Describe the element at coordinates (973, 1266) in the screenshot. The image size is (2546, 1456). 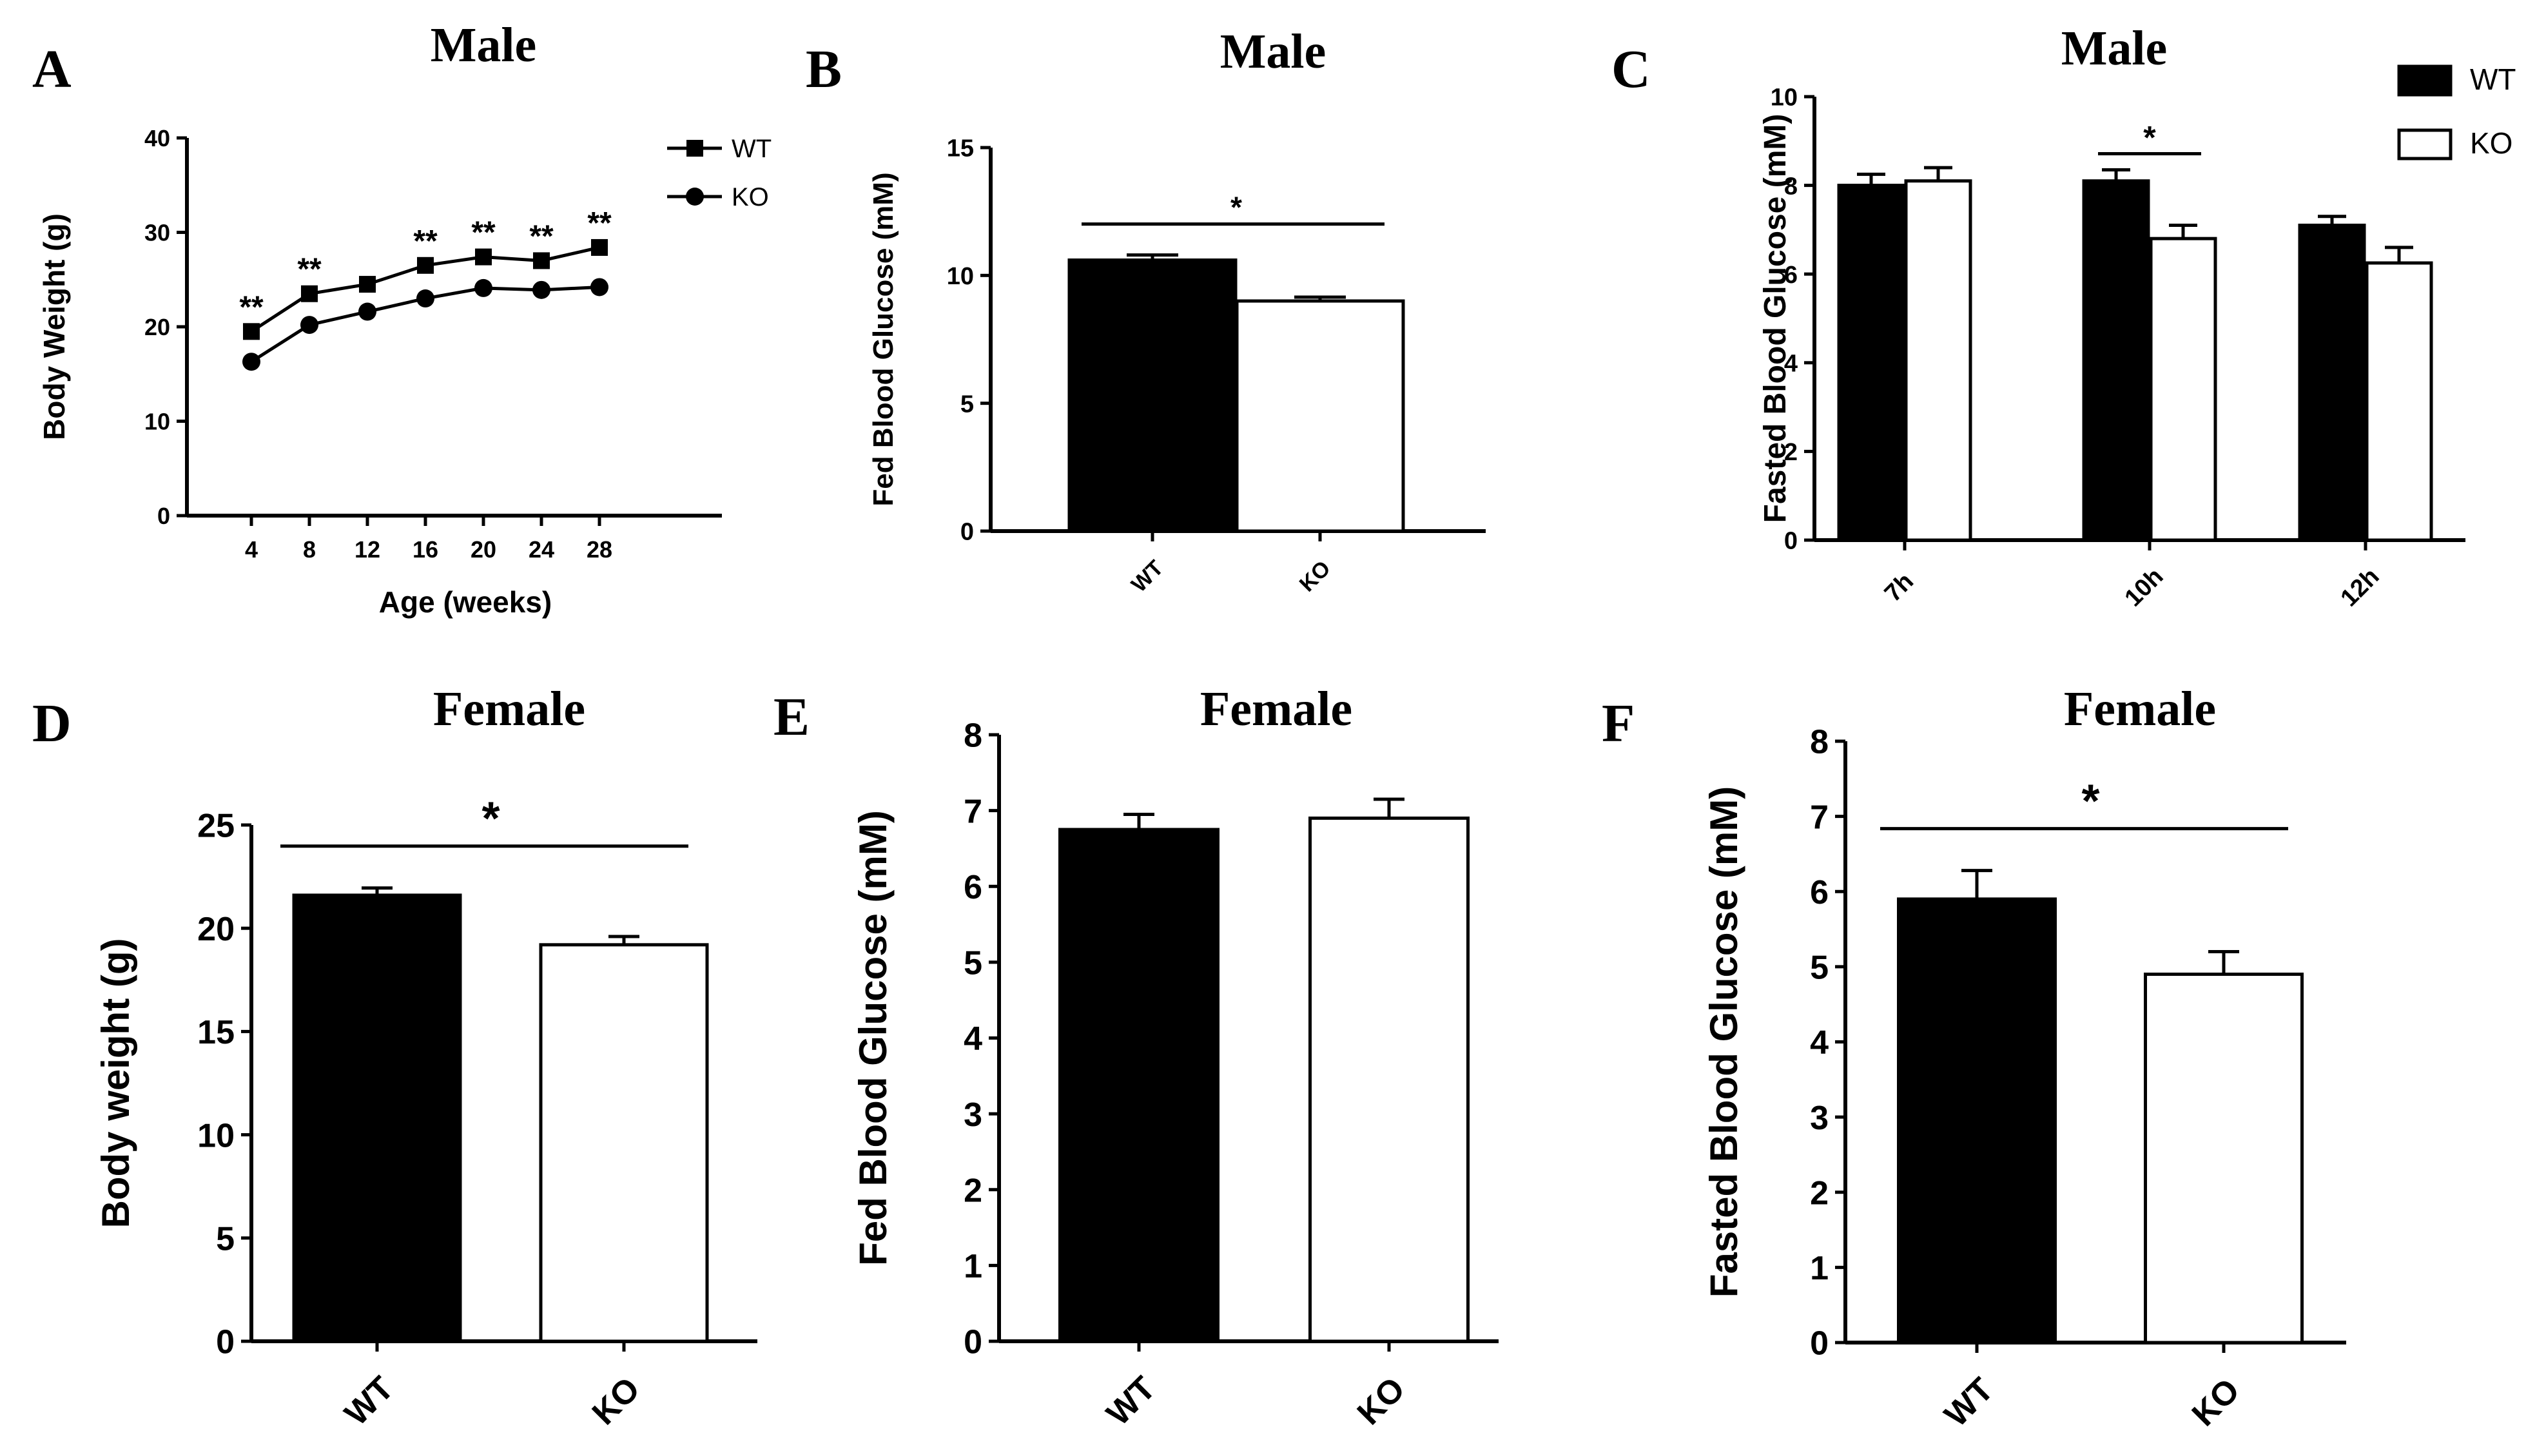
I see `panel-e-y-tick-label: 1` at that location.